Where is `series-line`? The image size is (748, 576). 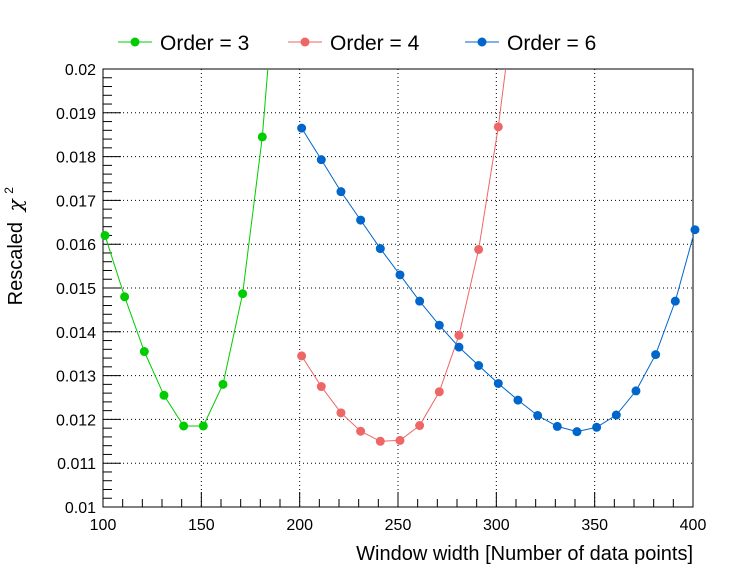
series-line is located at coordinates (186, 248).